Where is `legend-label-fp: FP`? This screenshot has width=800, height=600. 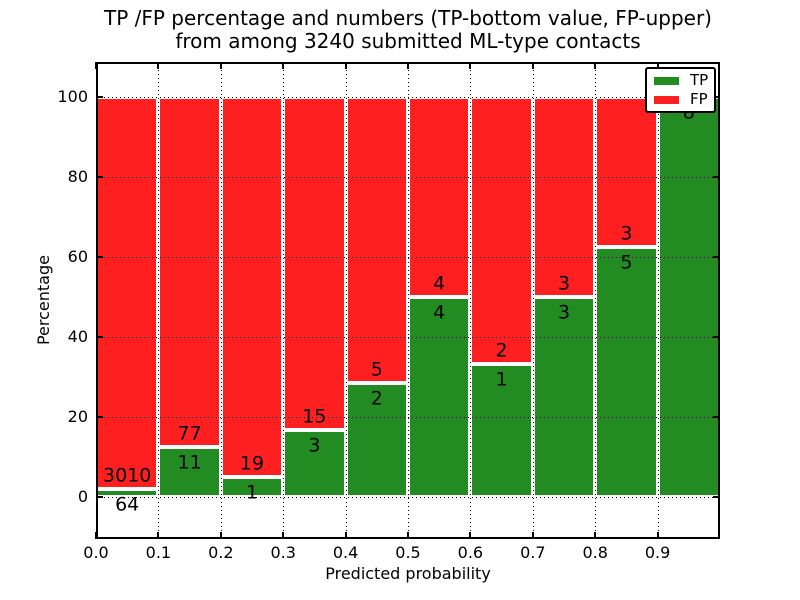
legend-label-fp: FP is located at coordinates (699, 99).